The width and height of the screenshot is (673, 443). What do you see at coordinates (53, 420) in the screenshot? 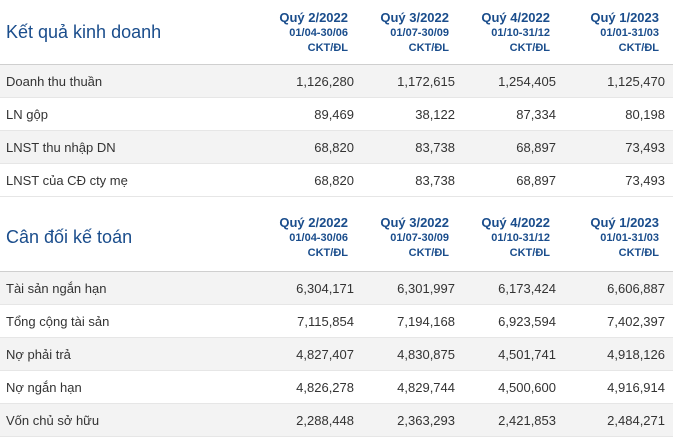
I see `row-label: Vốn chủ sở hữu` at bounding box center [53, 420].